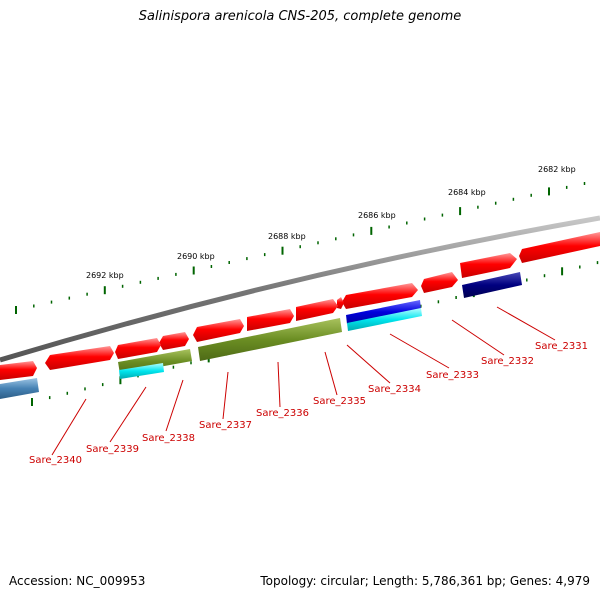 Image resolution: width=600 pixels, height=605 pixels. What do you see at coordinates (492, 285) in the screenshot?
I see `feature-navy` at bounding box center [492, 285].